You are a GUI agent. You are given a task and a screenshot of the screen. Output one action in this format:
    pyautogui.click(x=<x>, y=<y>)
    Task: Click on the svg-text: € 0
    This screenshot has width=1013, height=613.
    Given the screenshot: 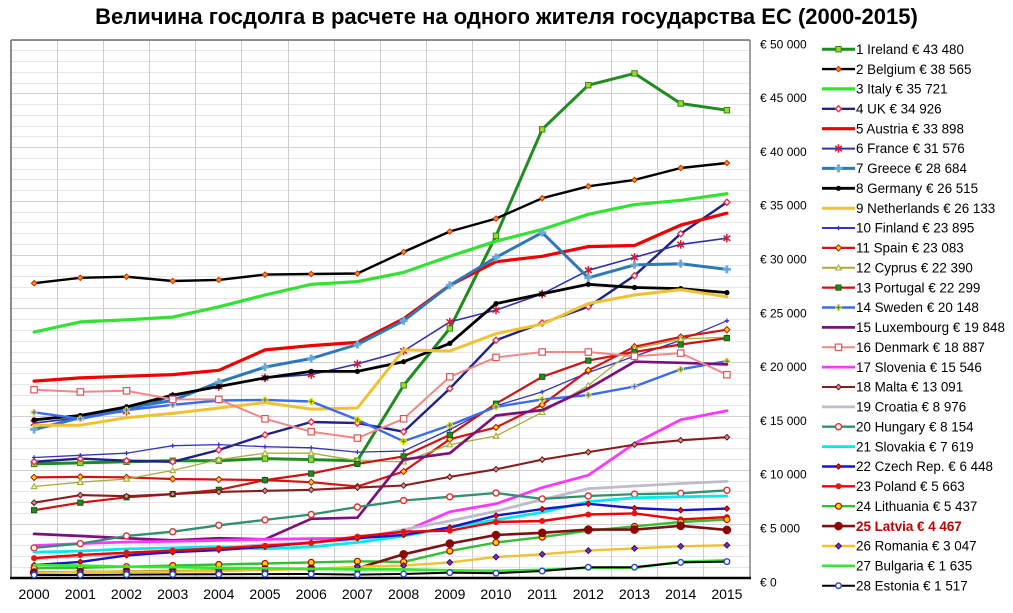 What is the action you would take?
    pyautogui.click(x=768, y=582)
    